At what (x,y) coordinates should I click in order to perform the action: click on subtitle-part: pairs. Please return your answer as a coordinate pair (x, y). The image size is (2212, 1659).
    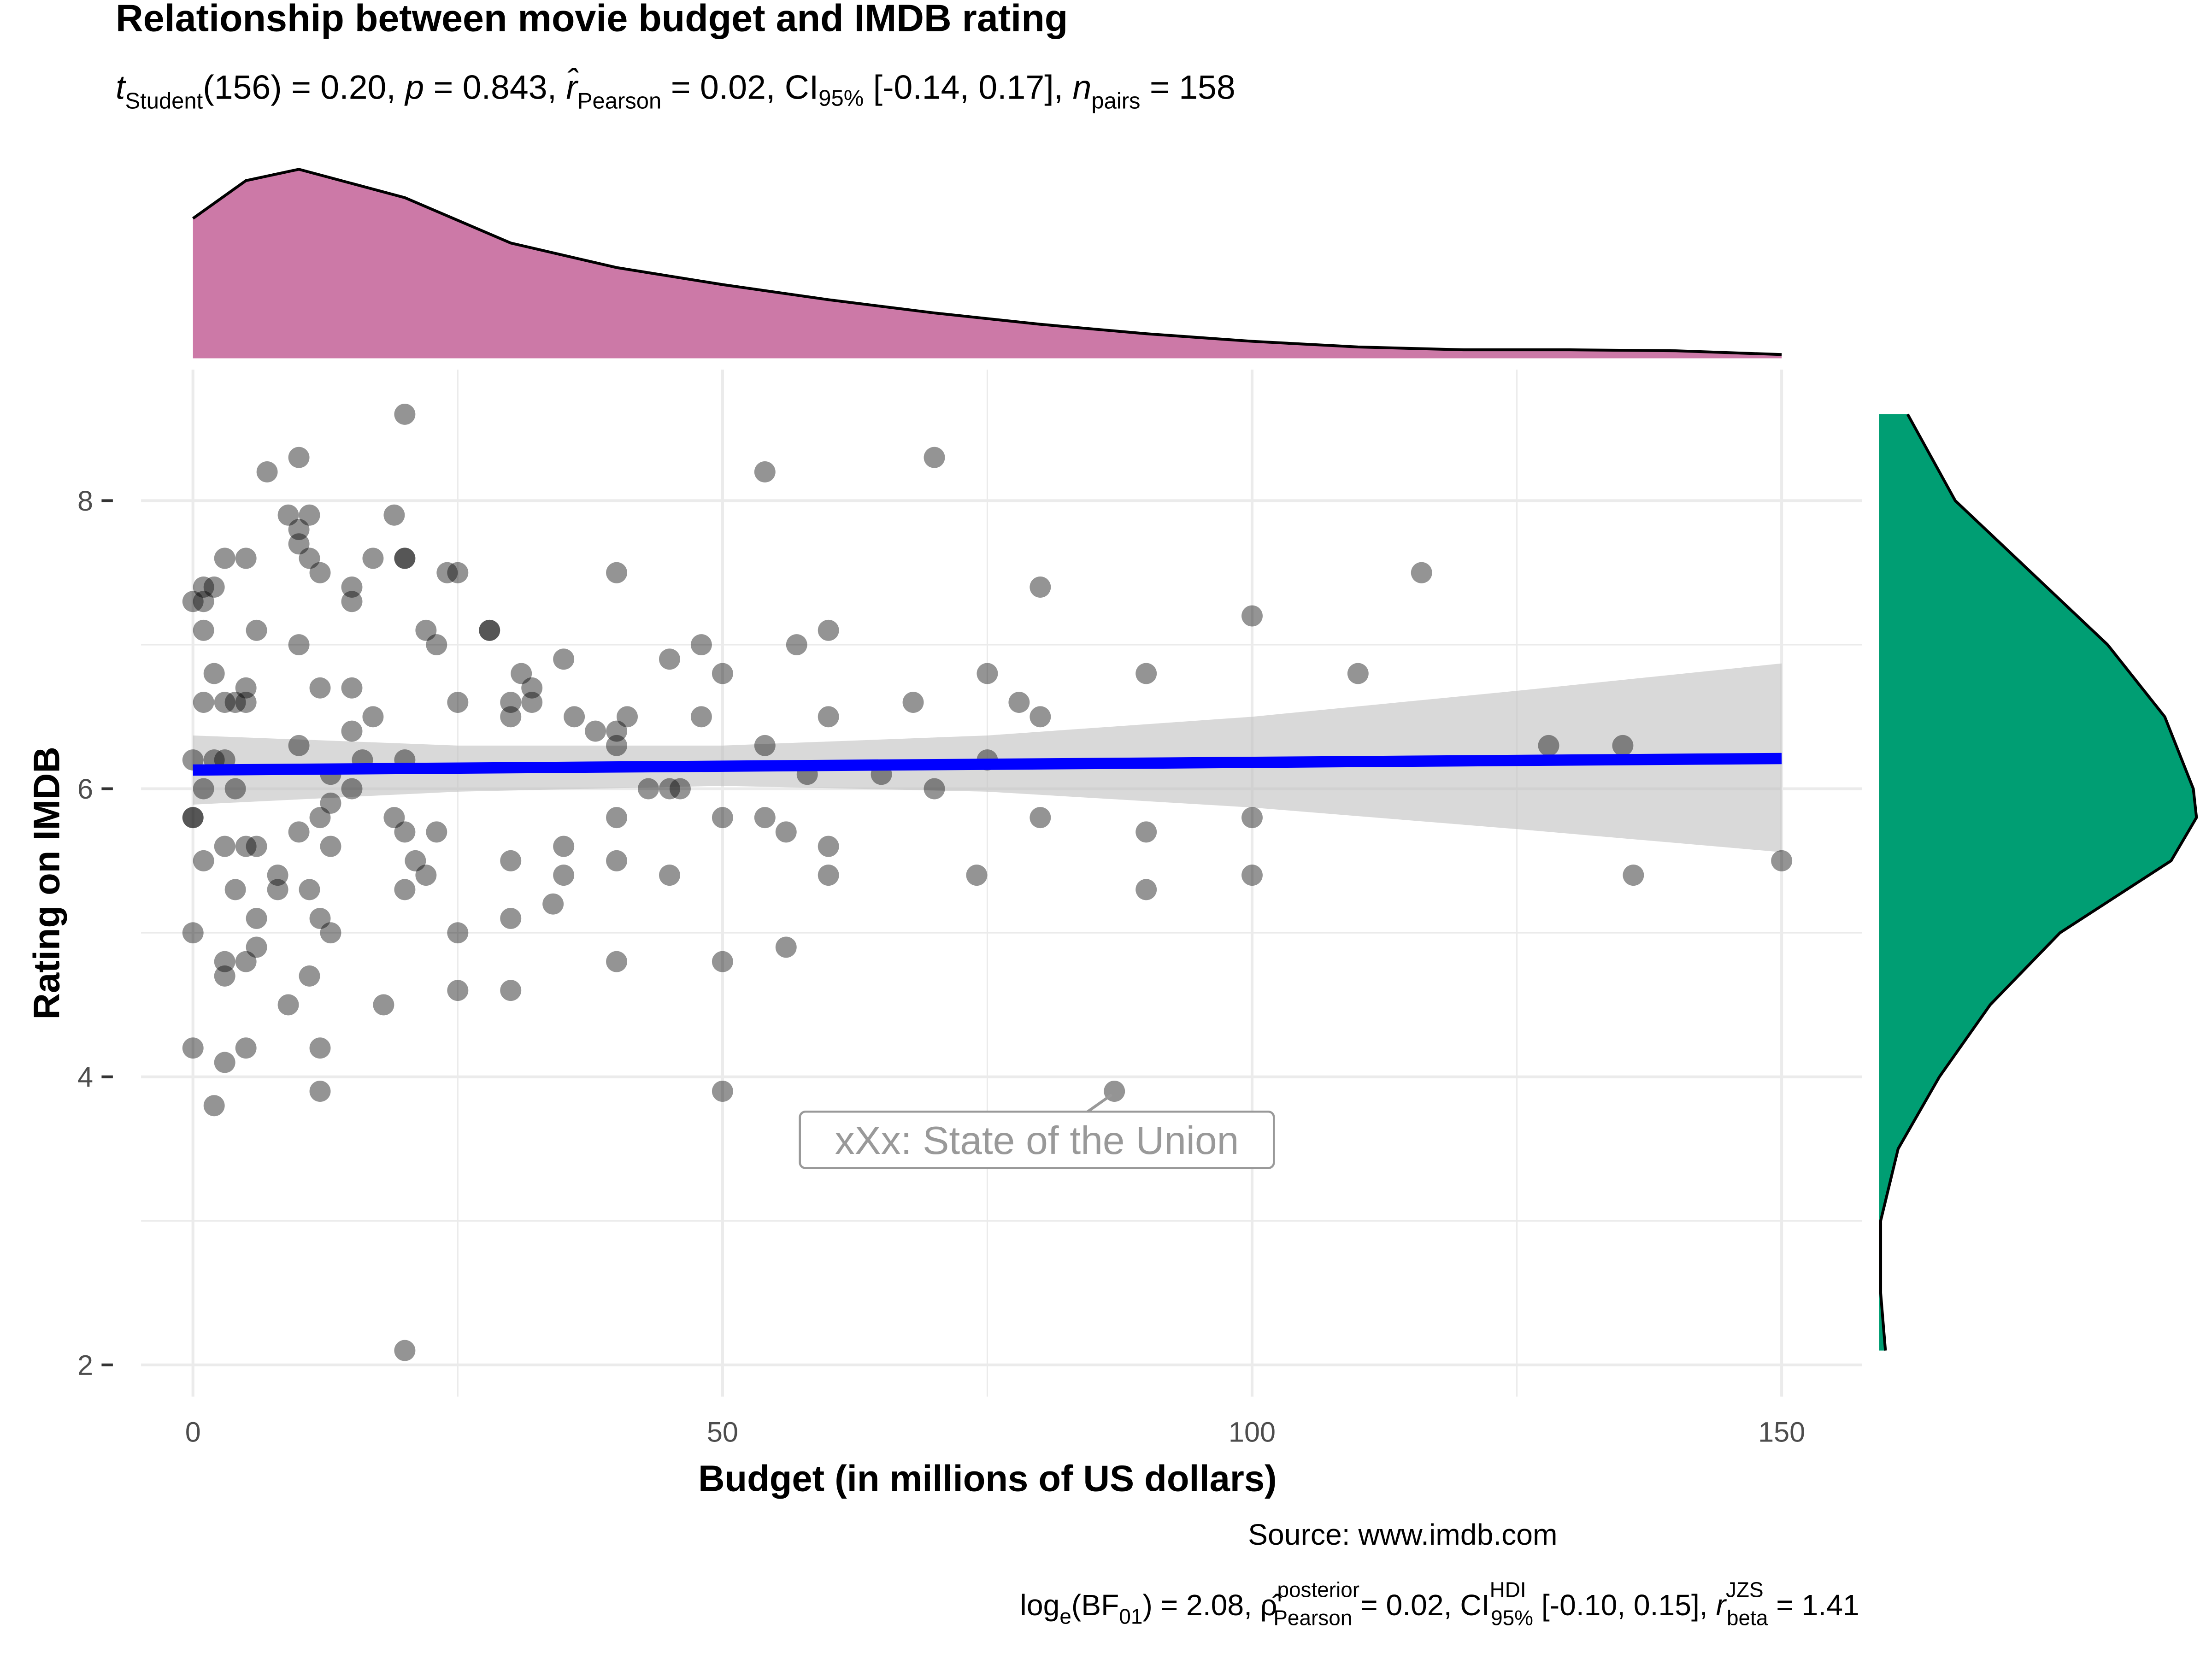
    Looking at the image, I should click on (1115, 101).